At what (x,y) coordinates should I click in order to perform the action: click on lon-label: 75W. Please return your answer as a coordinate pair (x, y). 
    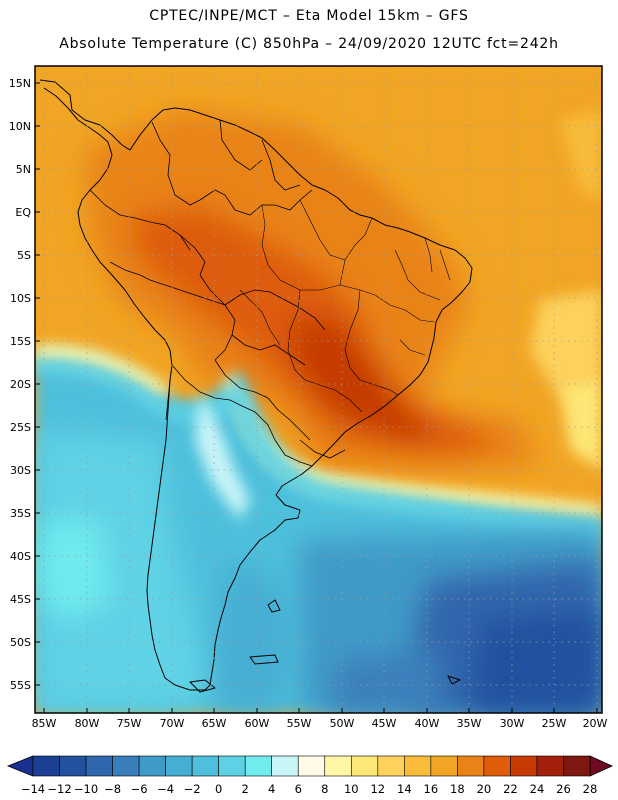
    Looking at the image, I should click on (129, 723).